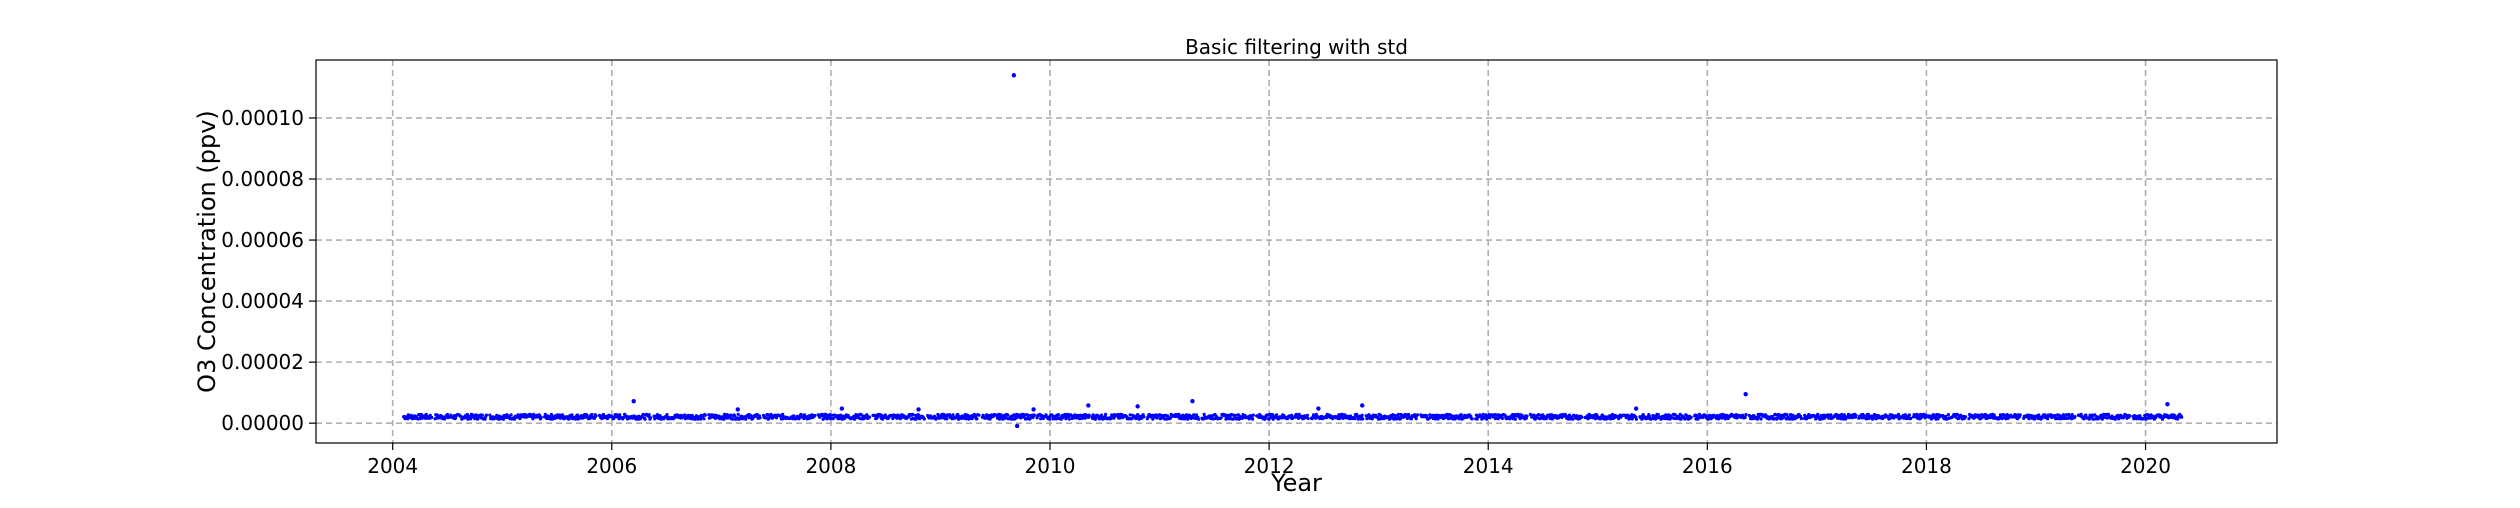  What do you see at coordinates (207, 251) in the screenshot?
I see `y-axis-label: O3 Concentration (ppv)` at bounding box center [207, 251].